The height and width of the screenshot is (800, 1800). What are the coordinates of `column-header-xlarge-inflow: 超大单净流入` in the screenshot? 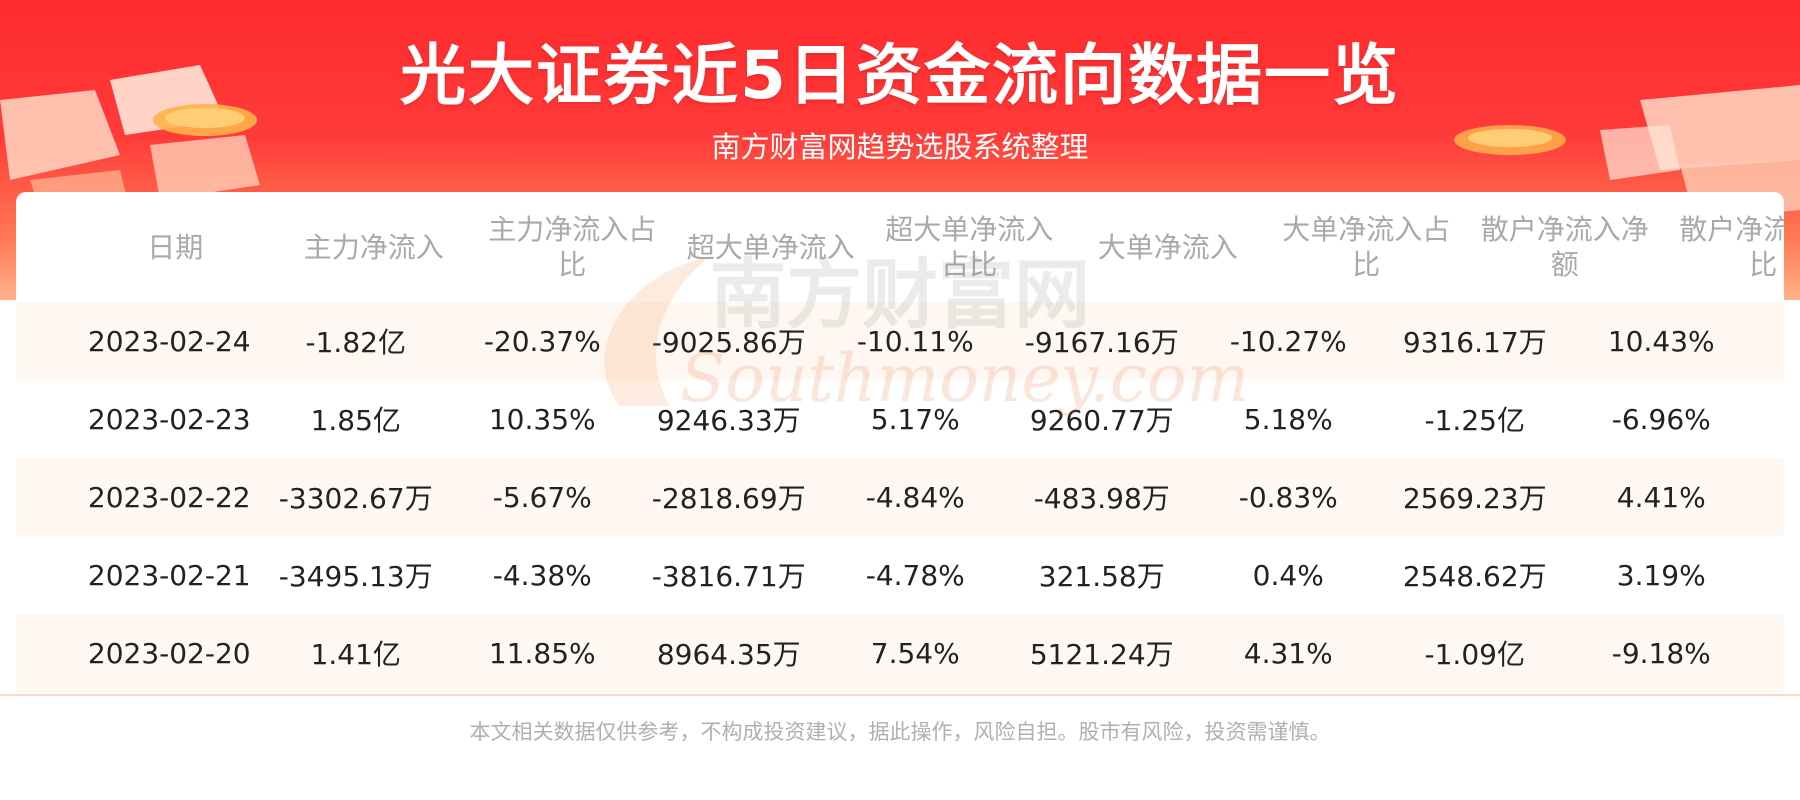 It's located at (770, 247).